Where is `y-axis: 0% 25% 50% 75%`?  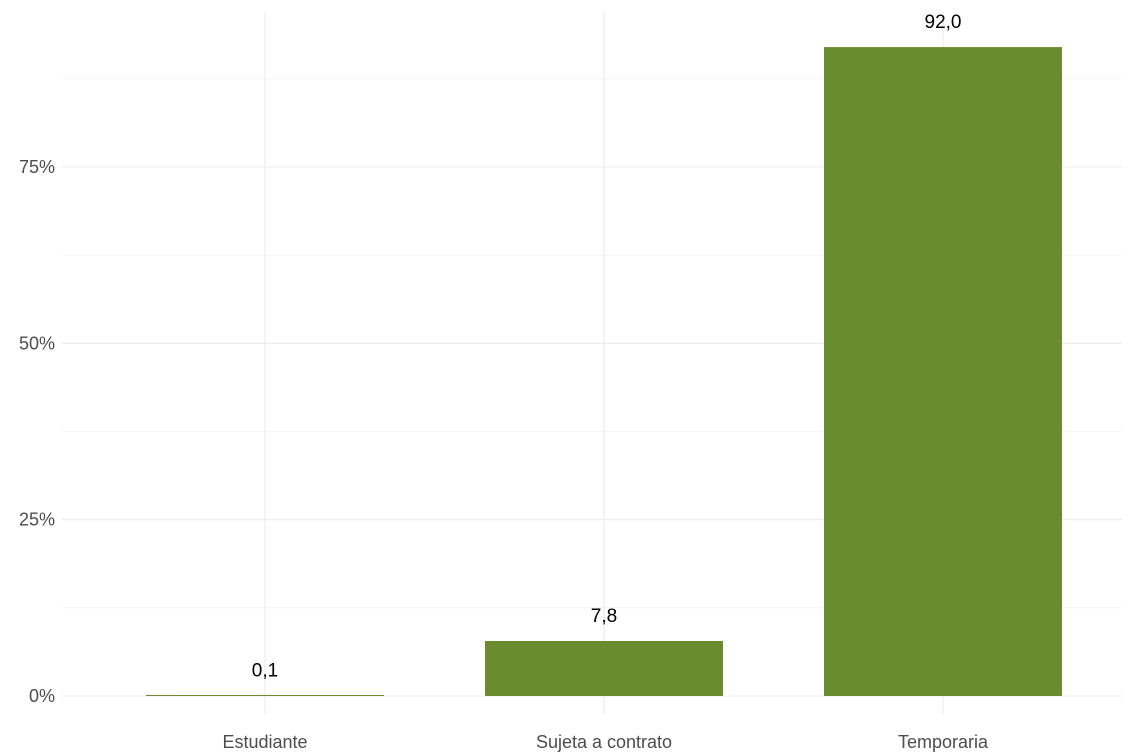 y-axis: 0% 25% 50% 75% is located at coordinates (37, 431).